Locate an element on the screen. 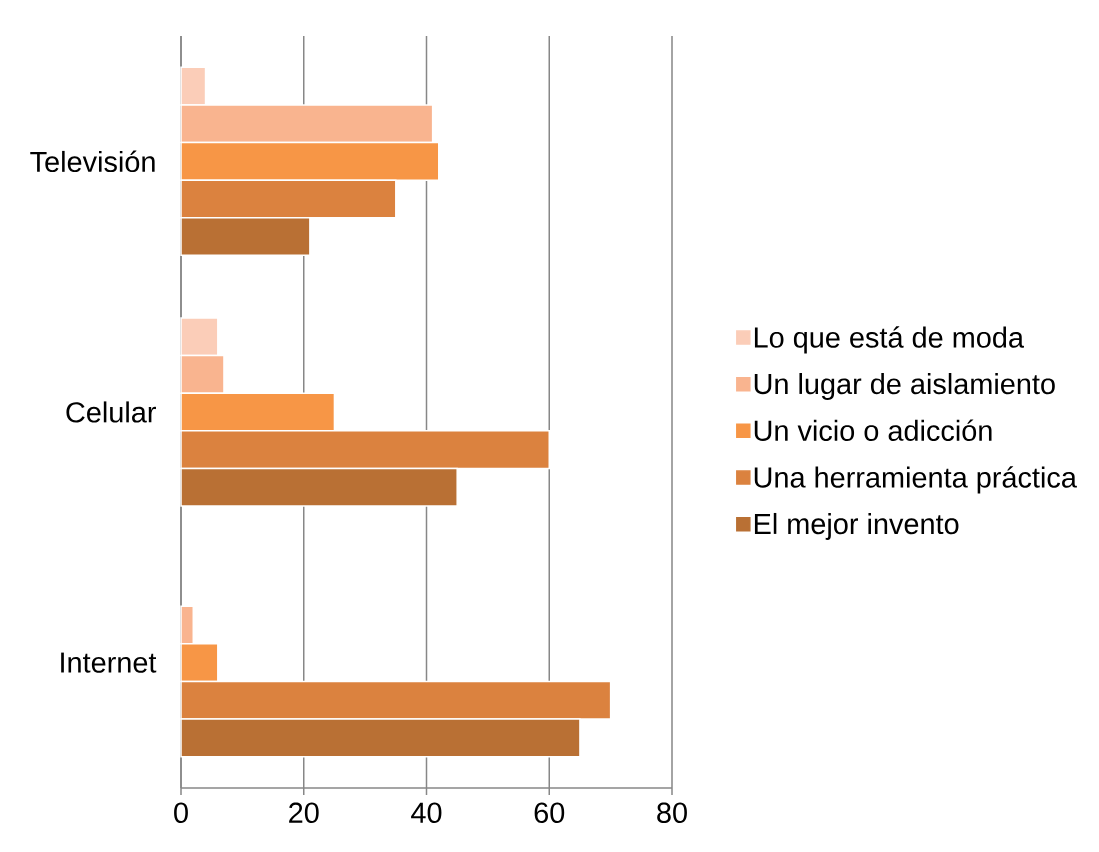 Image resolution: width=1099 pixels, height=852 pixels. legend-label: Un vicio o adicción is located at coordinates (873, 430).